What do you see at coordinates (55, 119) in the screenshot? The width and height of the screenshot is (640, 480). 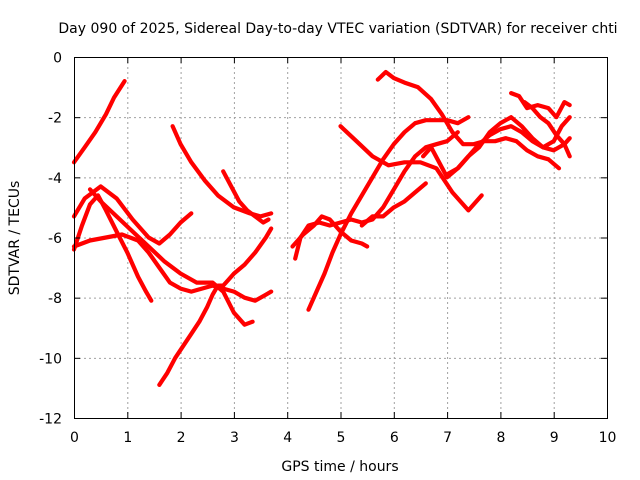 I see `y-tick-label: -2` at bounding box center [55, 119].